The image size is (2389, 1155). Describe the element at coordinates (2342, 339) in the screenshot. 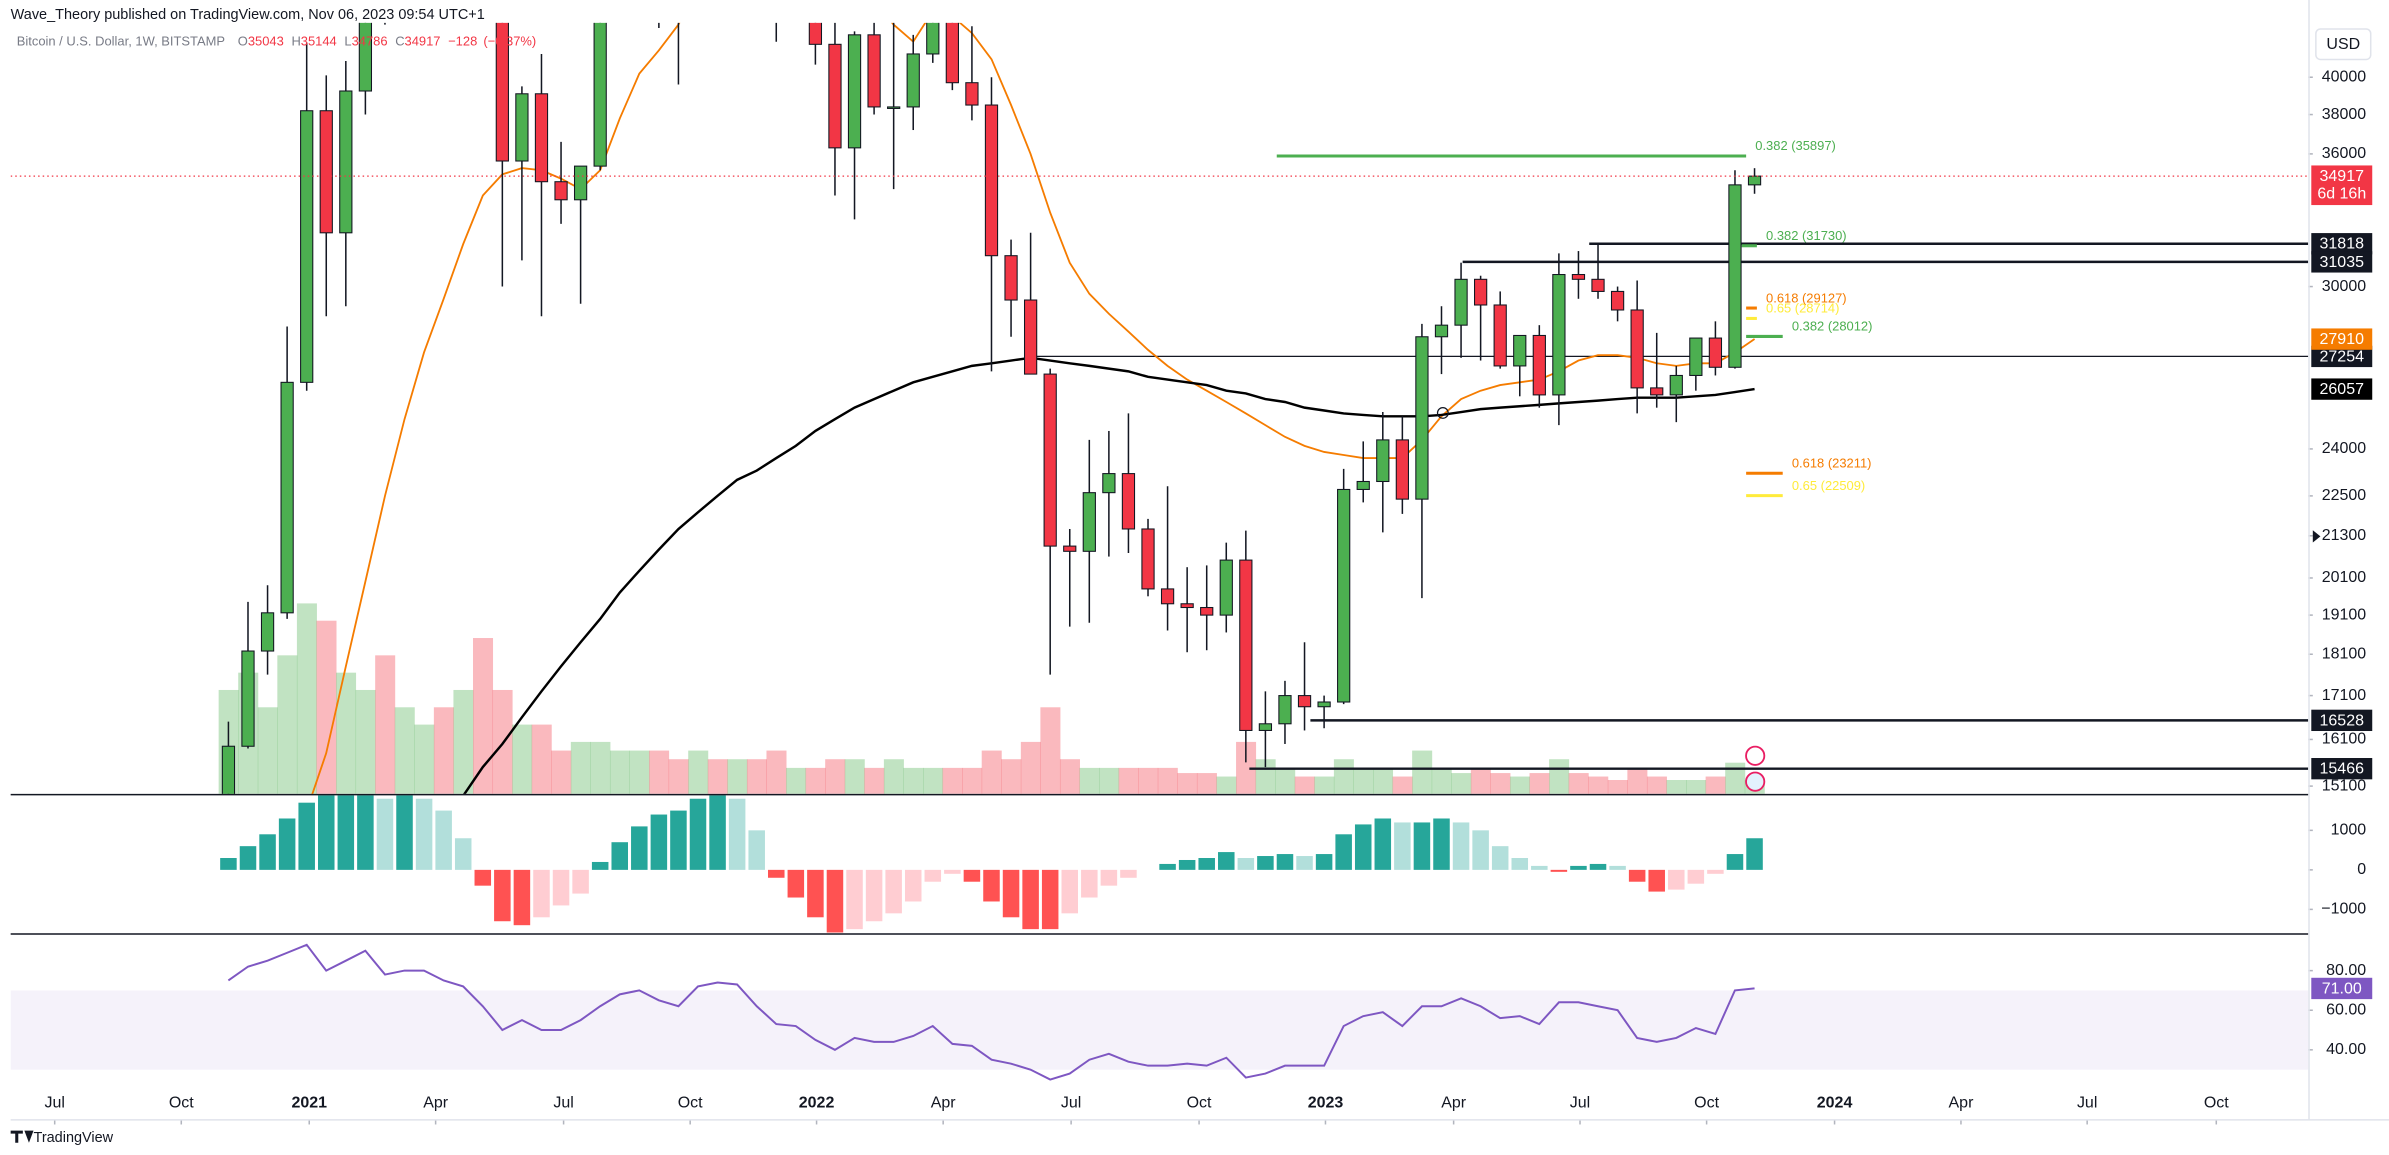

I see `ma-label: 27910` at that location.